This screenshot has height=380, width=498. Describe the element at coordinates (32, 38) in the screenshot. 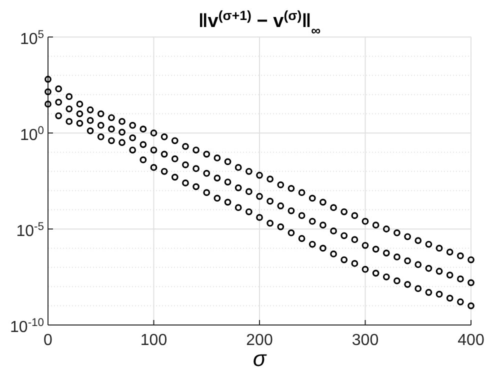

I see `y-tick-label: 10$^{5}$` at that location.